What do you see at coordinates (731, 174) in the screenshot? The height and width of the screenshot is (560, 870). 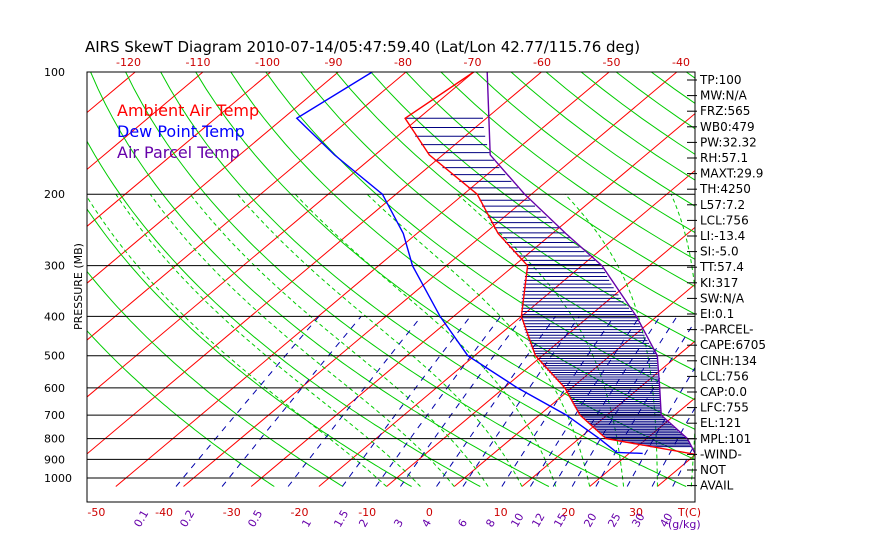 I see `index-text: MAXT:29.9` at bounding box center [731, 174].